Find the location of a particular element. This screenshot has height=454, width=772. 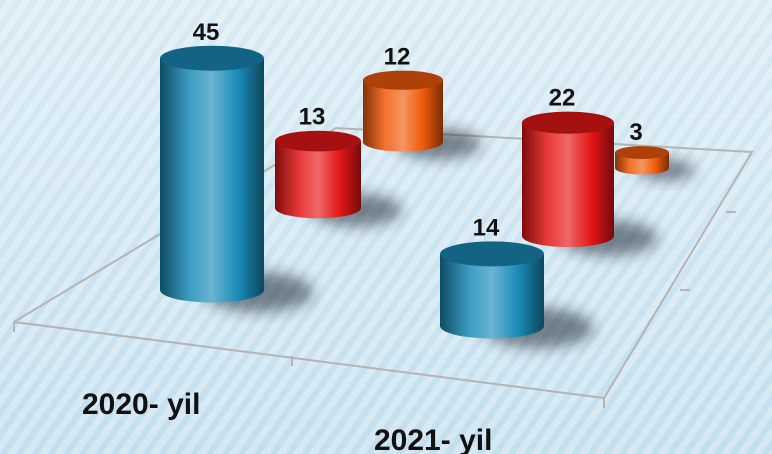

bar-series-2-2021-yil is located at coordinates (590, 183).